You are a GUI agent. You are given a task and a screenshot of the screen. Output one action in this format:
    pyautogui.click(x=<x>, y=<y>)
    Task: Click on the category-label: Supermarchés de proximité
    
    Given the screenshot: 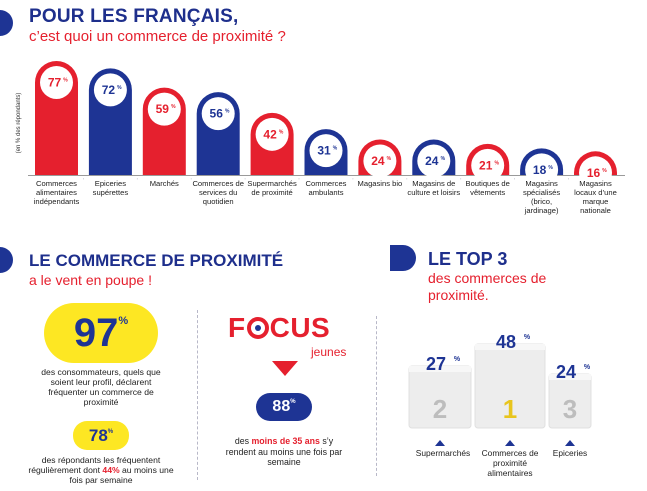 What is the action you would take?
    pyautogui.click(x=272, y=188)
    